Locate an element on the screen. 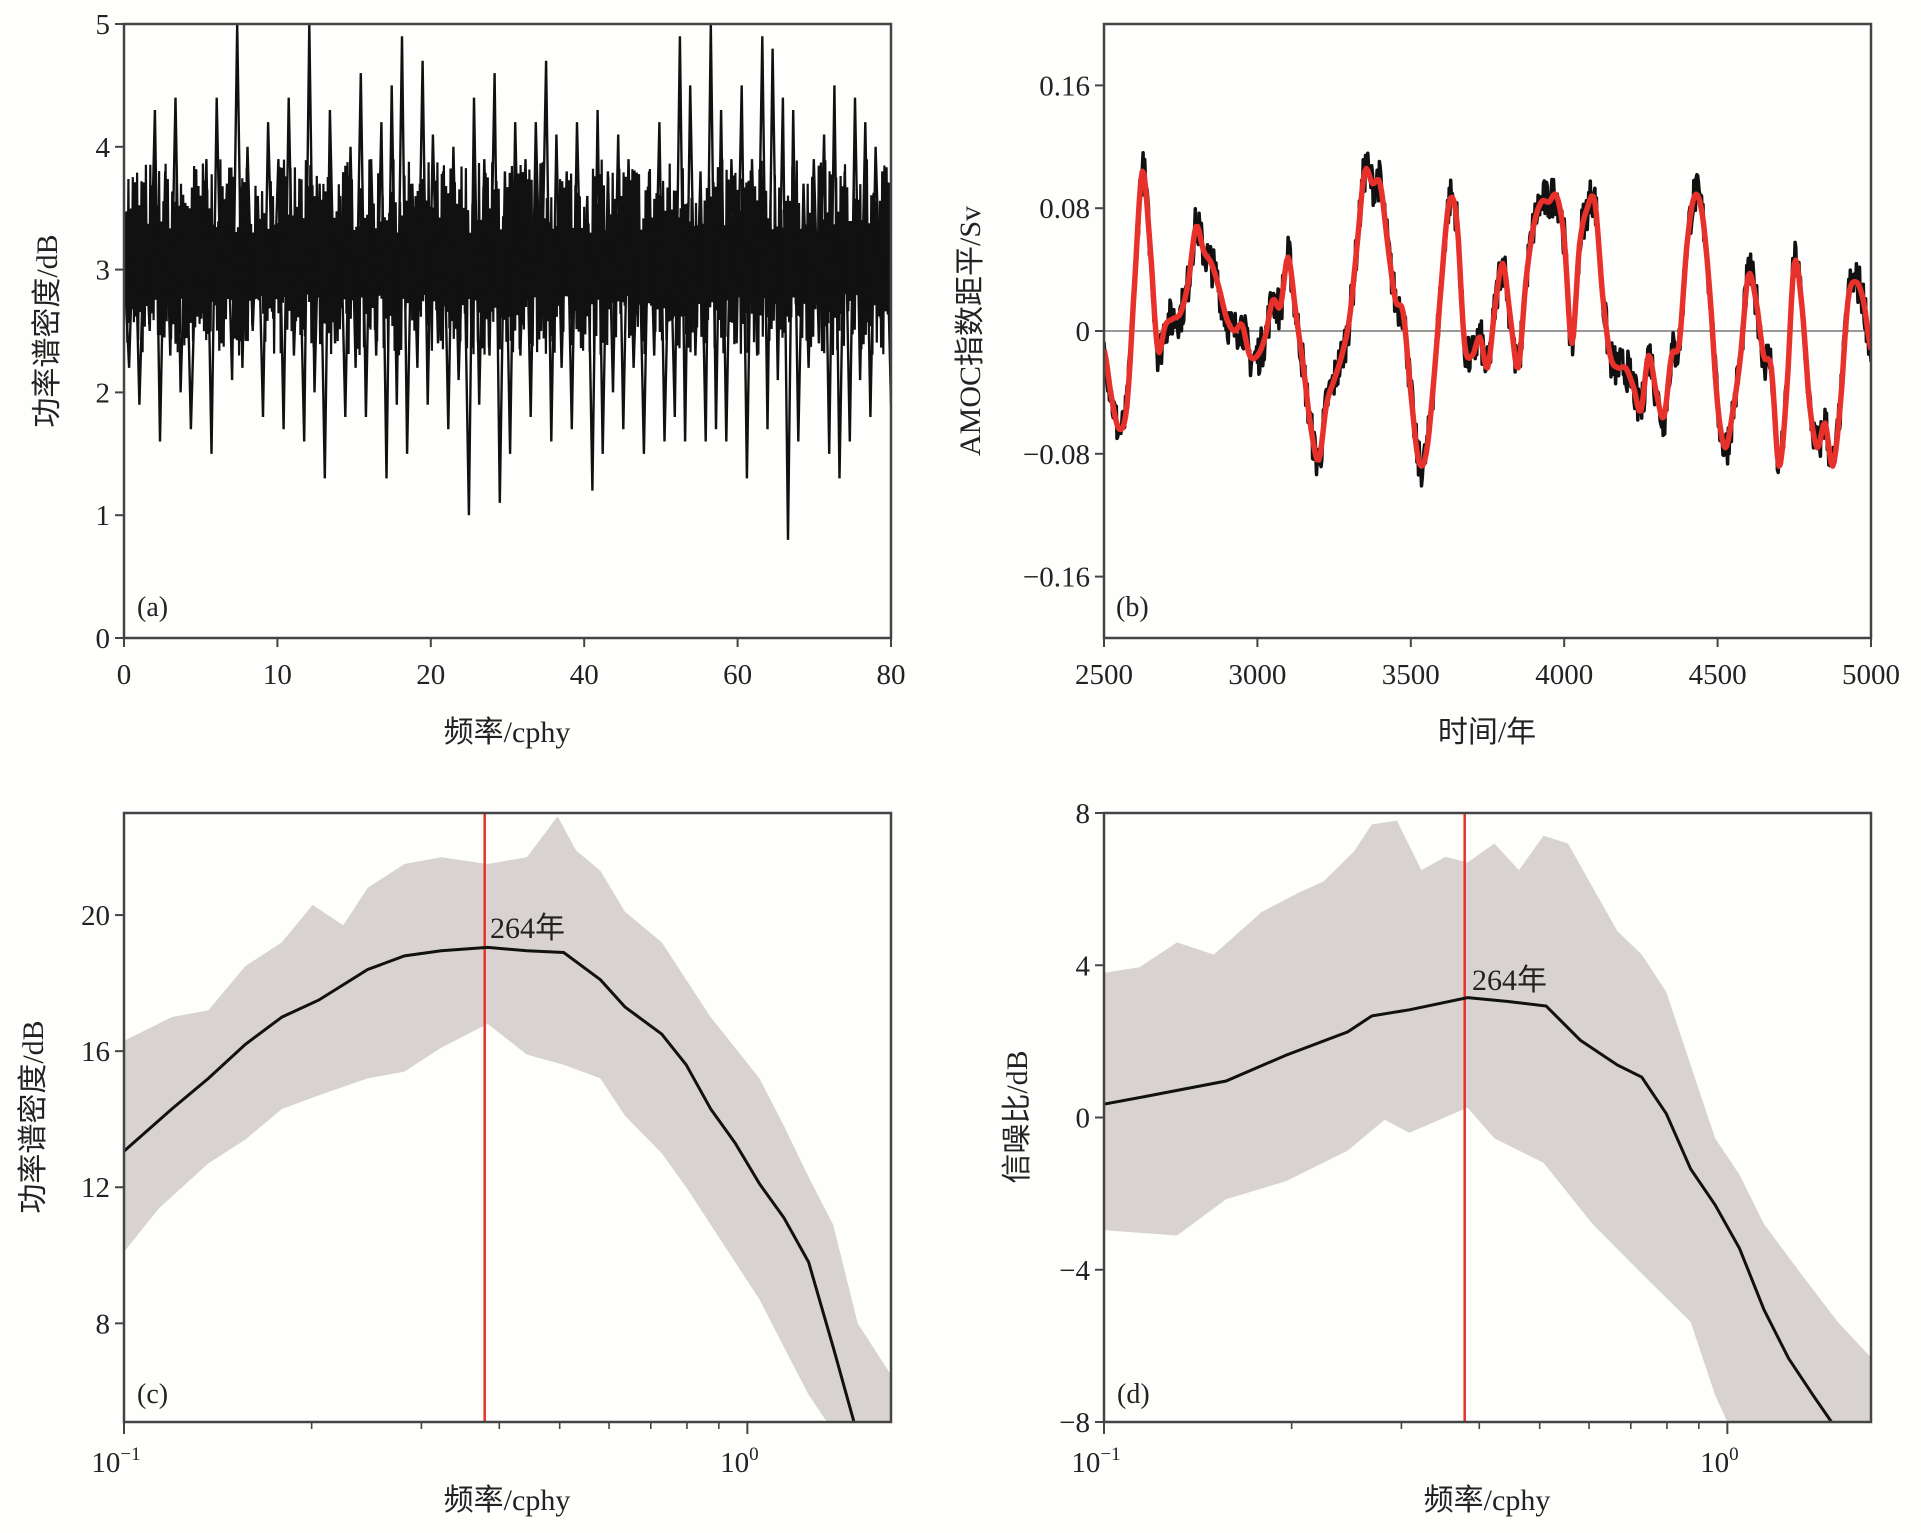 The height and width of the screenshot is (1533, 1921). panel-a-xtick-label: 20 is located at coordinates (430, 675).